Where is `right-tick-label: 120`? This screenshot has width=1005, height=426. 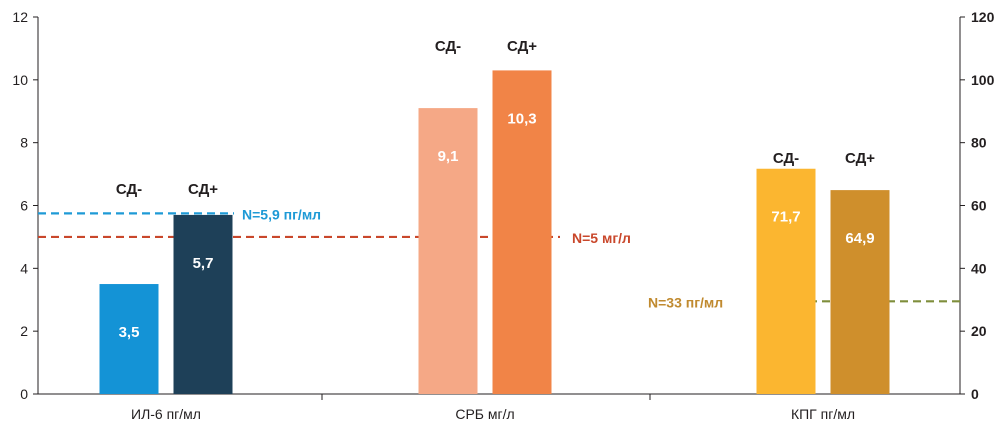
right-tick-label: 120 is located at coordinates (983, 17).